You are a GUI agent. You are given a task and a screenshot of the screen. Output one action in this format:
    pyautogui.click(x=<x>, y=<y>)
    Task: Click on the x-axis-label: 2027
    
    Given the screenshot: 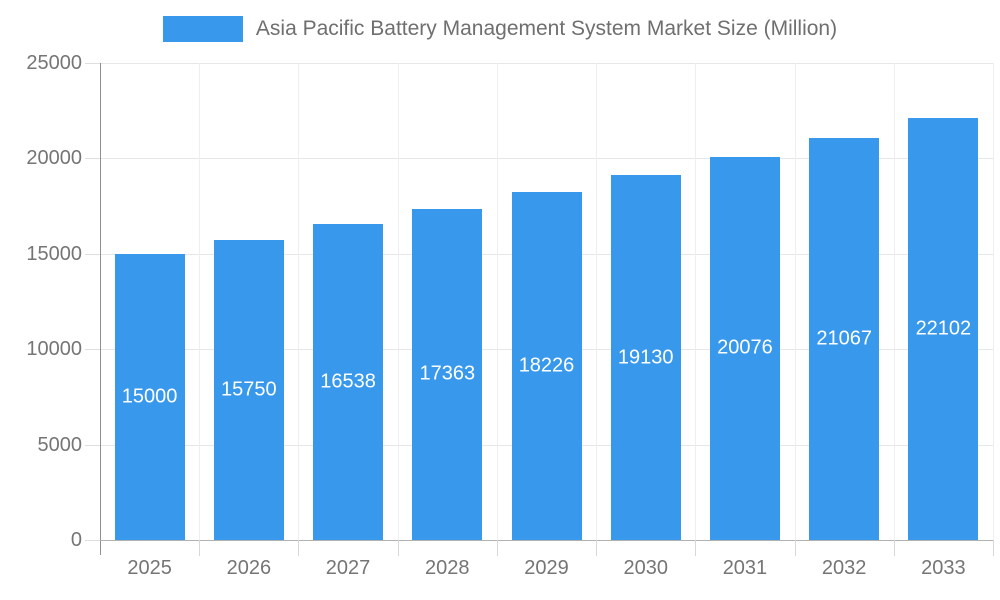 What is the action you would take?
    pyautogui.click(x=348, y=568)
    